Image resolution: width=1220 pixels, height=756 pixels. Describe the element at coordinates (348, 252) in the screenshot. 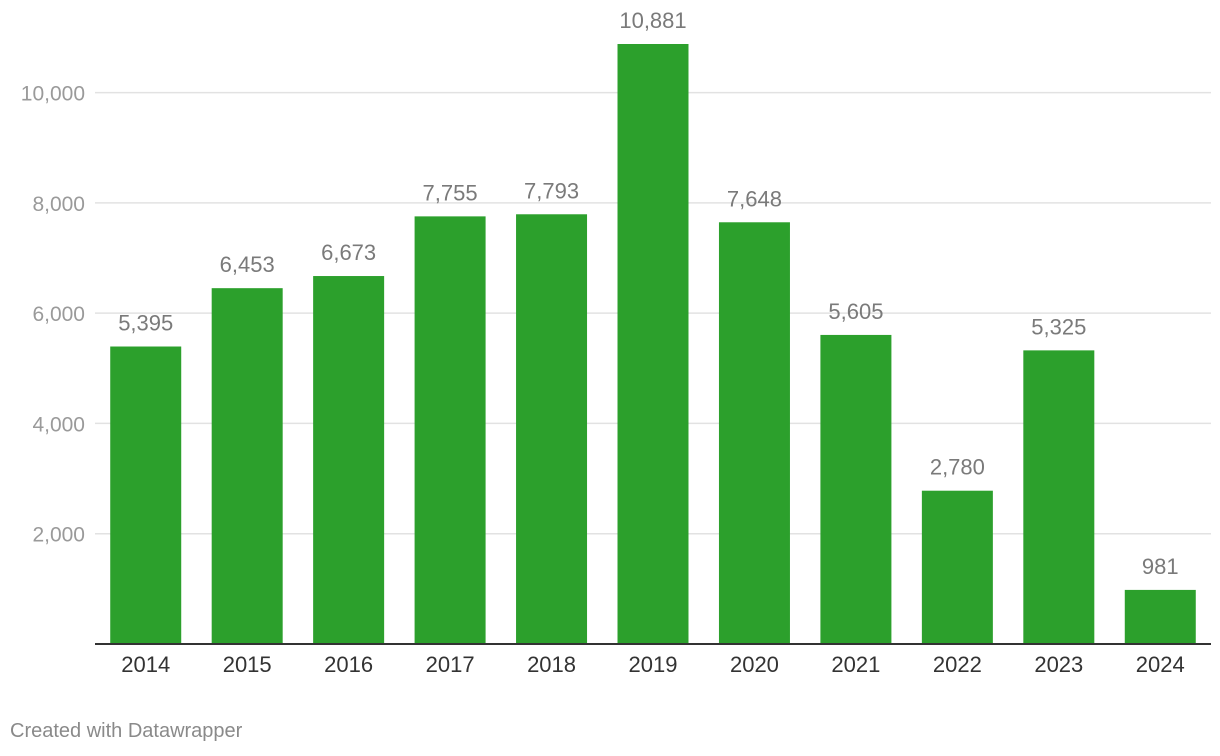

I see `value-label-2016: 6,673` at that location.